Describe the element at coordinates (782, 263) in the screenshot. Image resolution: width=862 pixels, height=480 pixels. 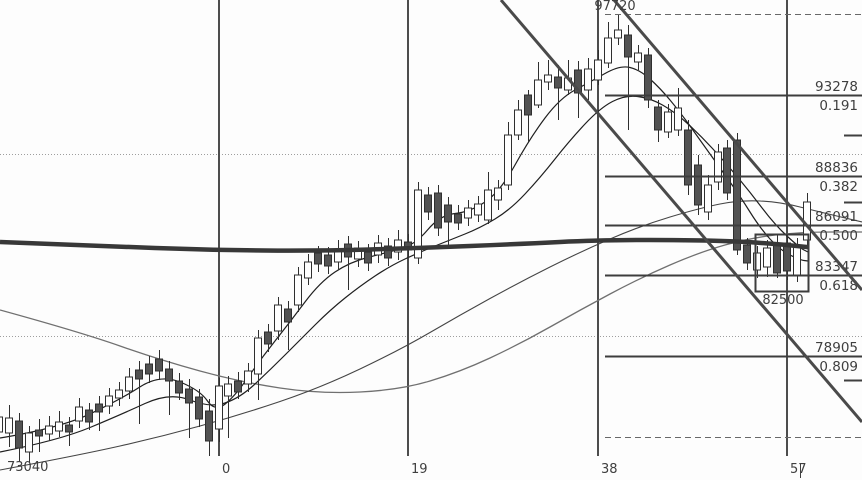
I see `pattern-box` at that location.